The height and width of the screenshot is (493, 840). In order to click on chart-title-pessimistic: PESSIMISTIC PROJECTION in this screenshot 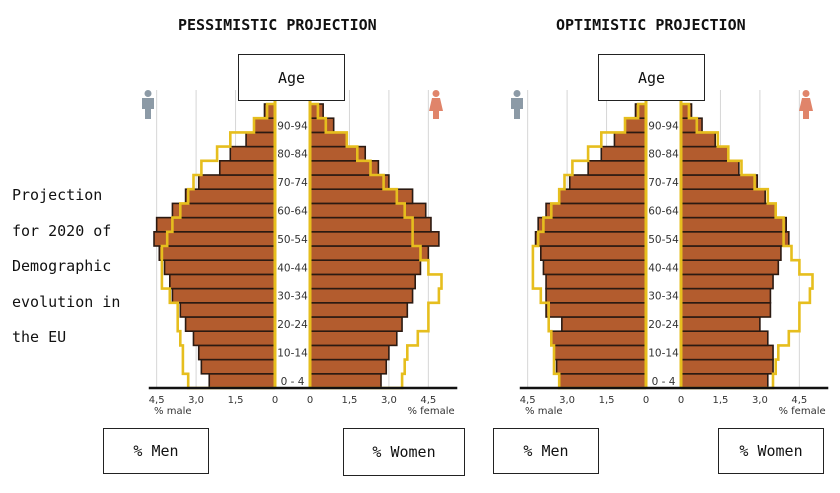, I will do `click(277, 25)`.